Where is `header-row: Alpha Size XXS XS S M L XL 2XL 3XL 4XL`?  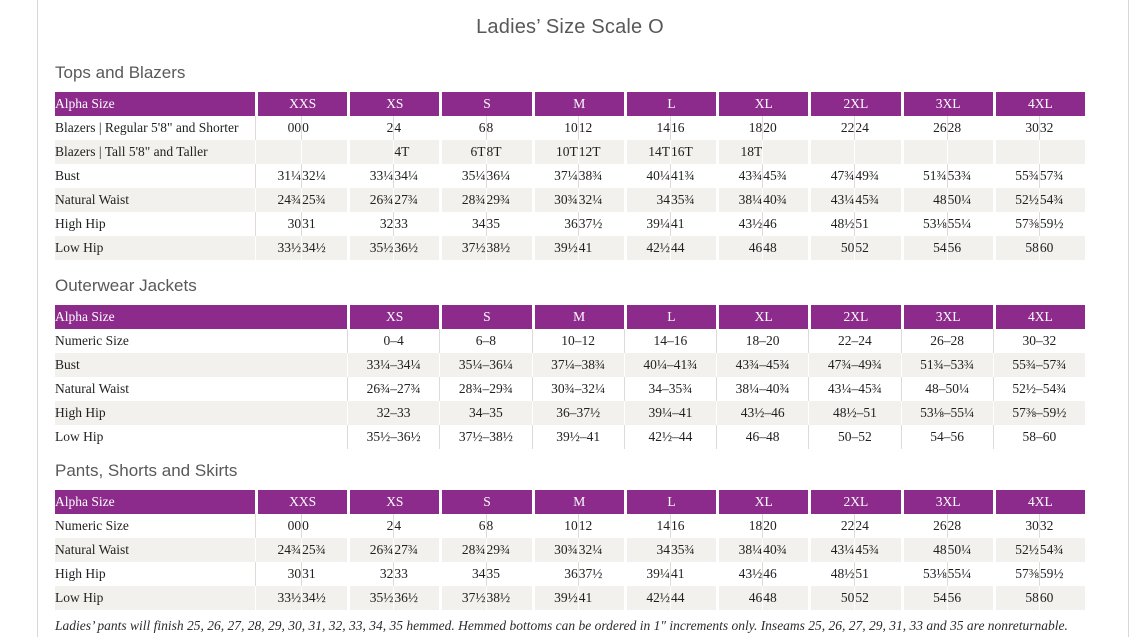
header-row: Alpha Size XXS XS S M L XL 2XL 3XL 4XL is located at coordinates (570, 104).